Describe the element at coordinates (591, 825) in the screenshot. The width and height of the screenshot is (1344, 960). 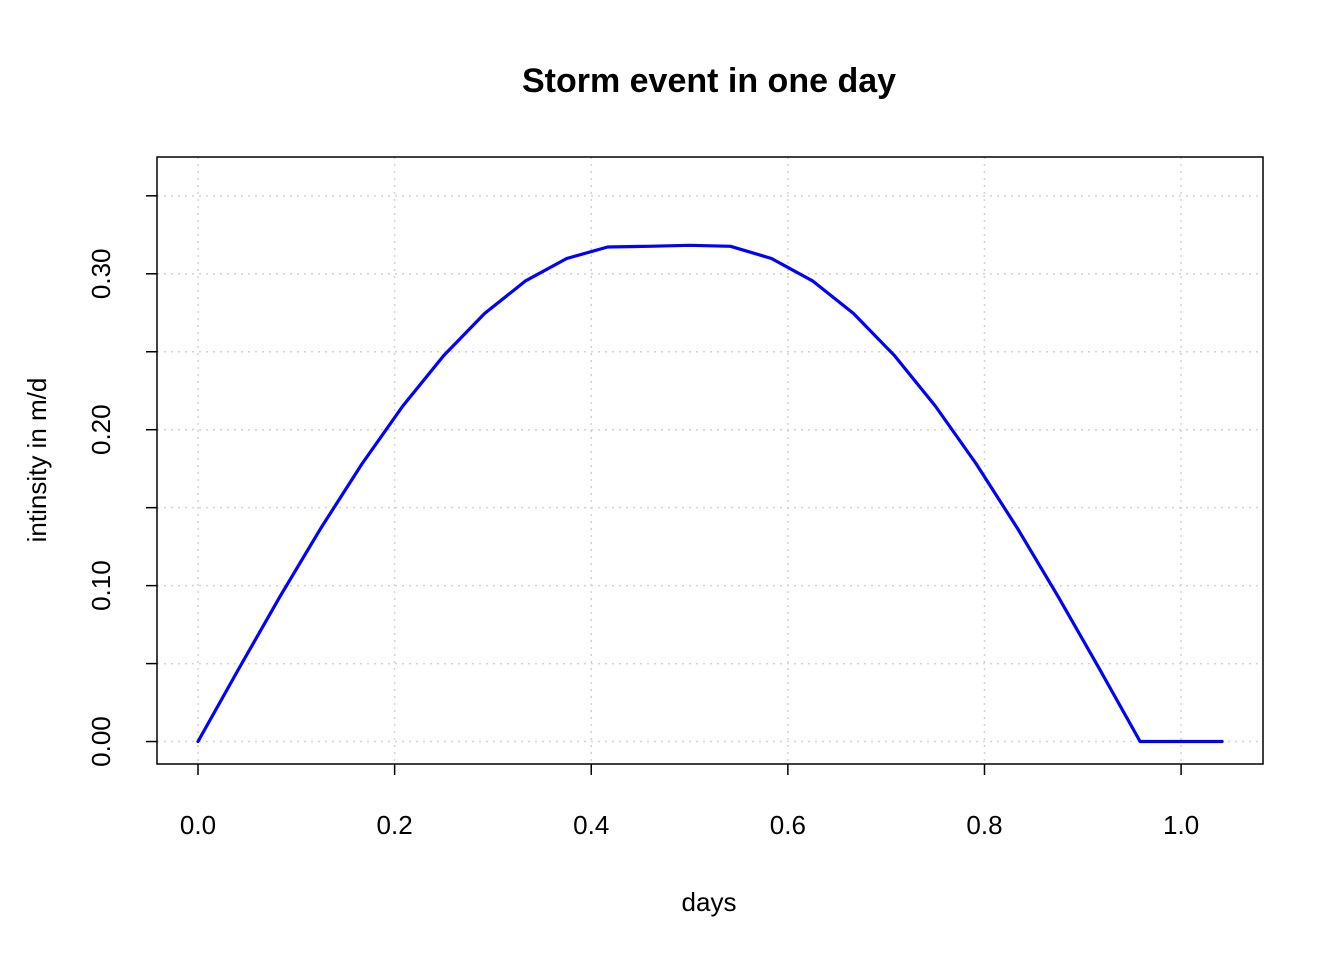
I see `x-tick-label: 0.4` at that location.